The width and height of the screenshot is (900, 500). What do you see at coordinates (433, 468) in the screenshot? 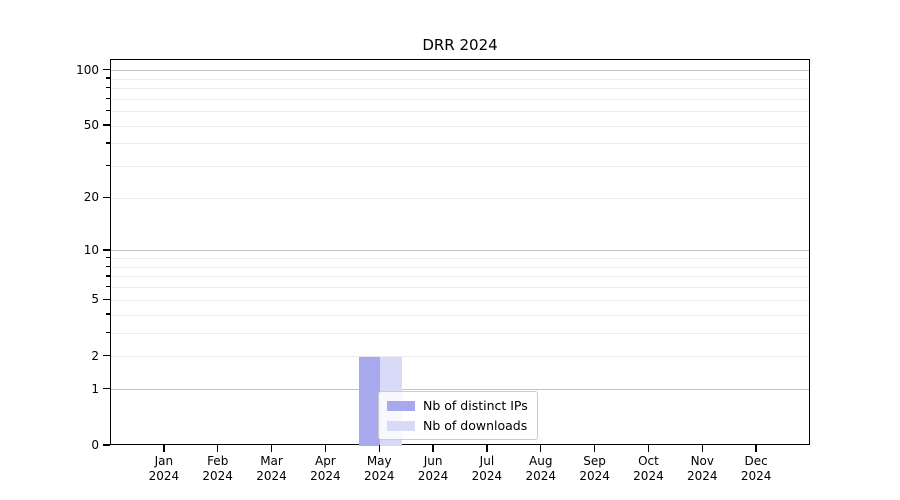
I see `x-tick-label: Jun 2024` at bounding box center [433, 468].